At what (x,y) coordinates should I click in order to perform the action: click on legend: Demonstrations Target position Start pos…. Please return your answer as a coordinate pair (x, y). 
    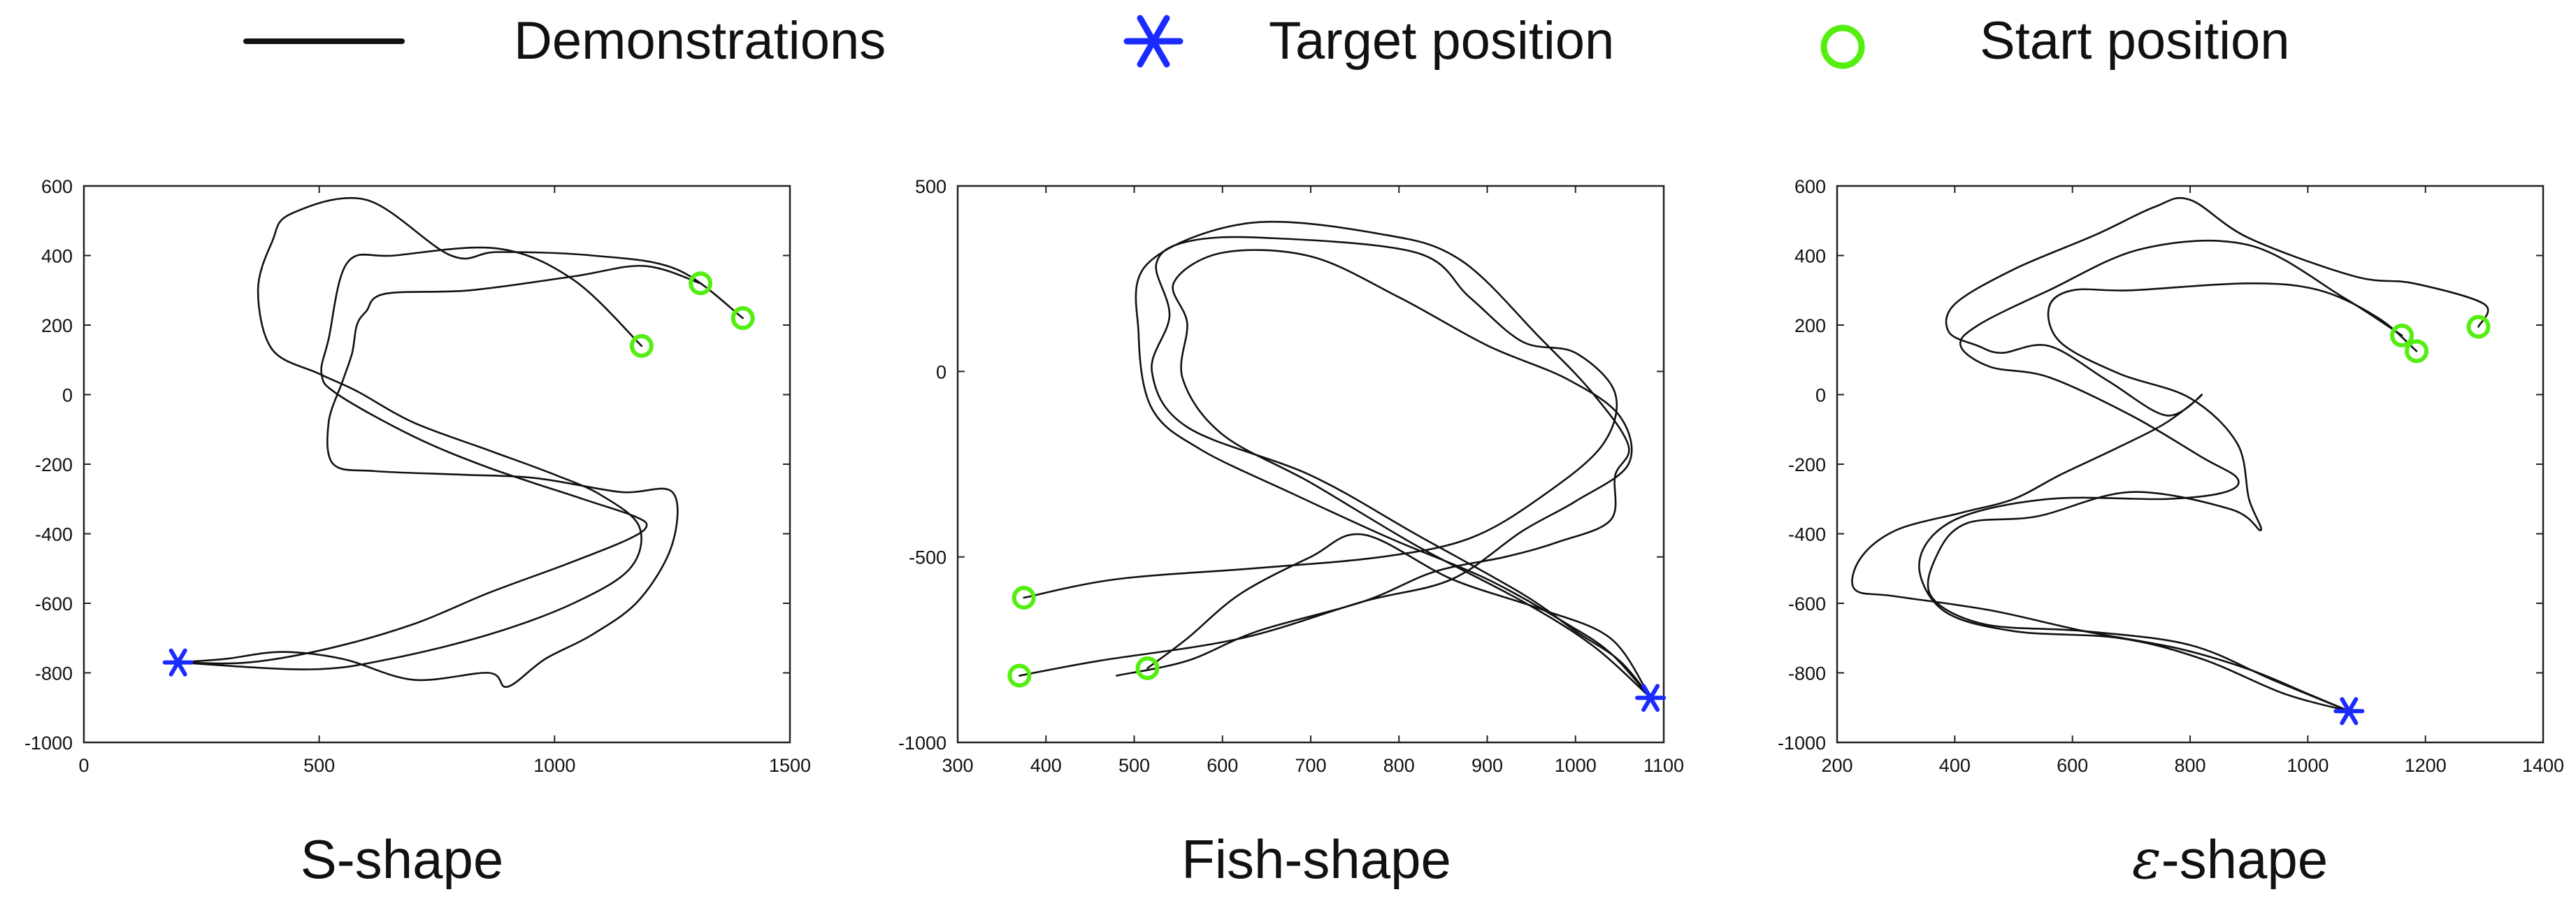
    Looking at the image, I should click on (1266, 41).